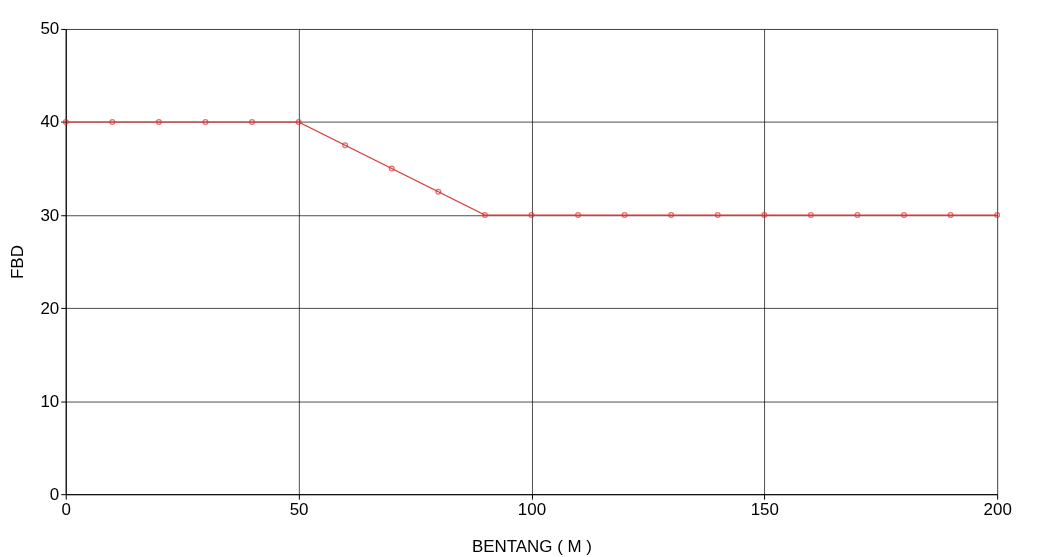 The height and width of the screenshot is (557, 1042). I want to click on x-tick-label: 50, so click(299, 509).